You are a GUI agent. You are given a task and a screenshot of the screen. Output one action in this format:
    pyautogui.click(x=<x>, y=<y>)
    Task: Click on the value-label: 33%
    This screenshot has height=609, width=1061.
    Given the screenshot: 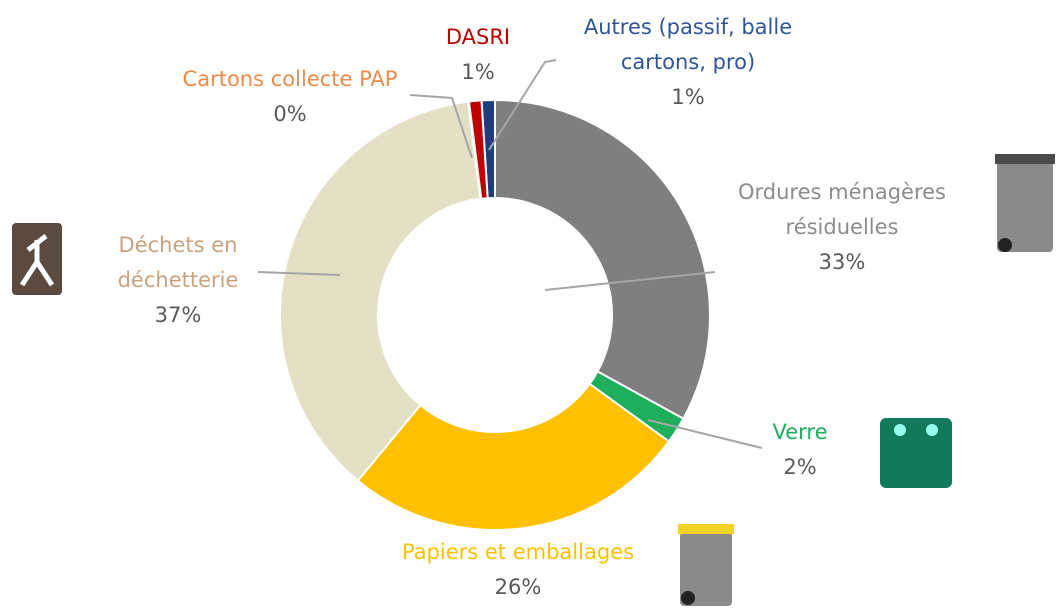 What is the action you would take?
    pyautogui.click(x=842, y=262)
    